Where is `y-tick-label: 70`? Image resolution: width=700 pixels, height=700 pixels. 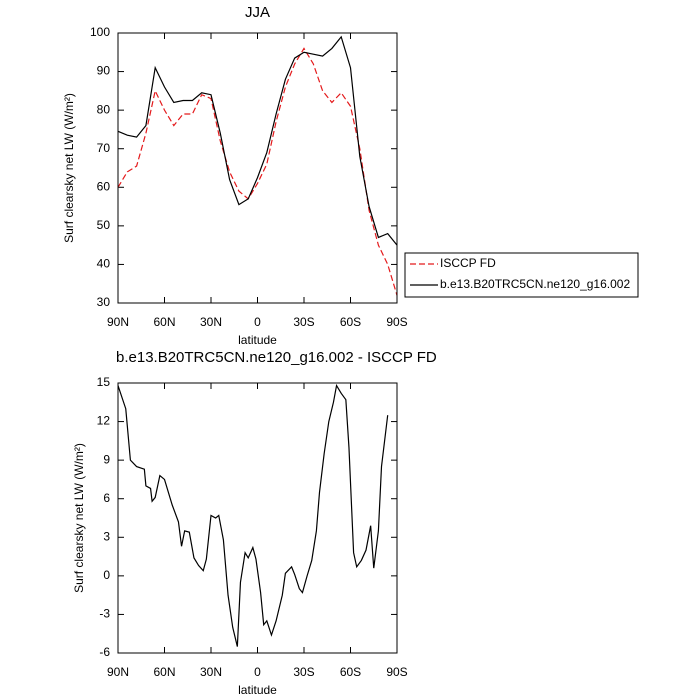 y-tick-label: 70 is located at coordinates (104, 148).